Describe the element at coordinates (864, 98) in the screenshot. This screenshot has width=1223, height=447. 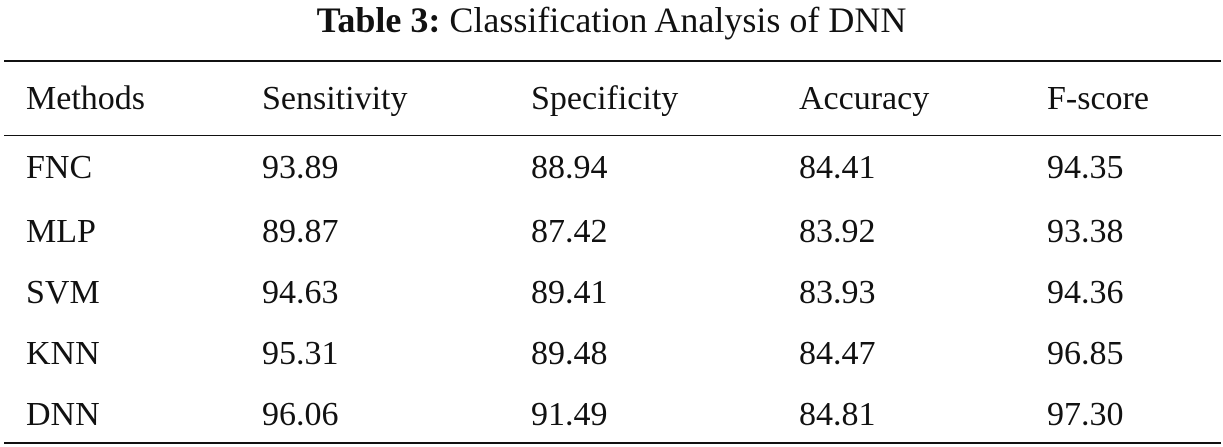
I see `header-accuracy: Accuracy` at that location.